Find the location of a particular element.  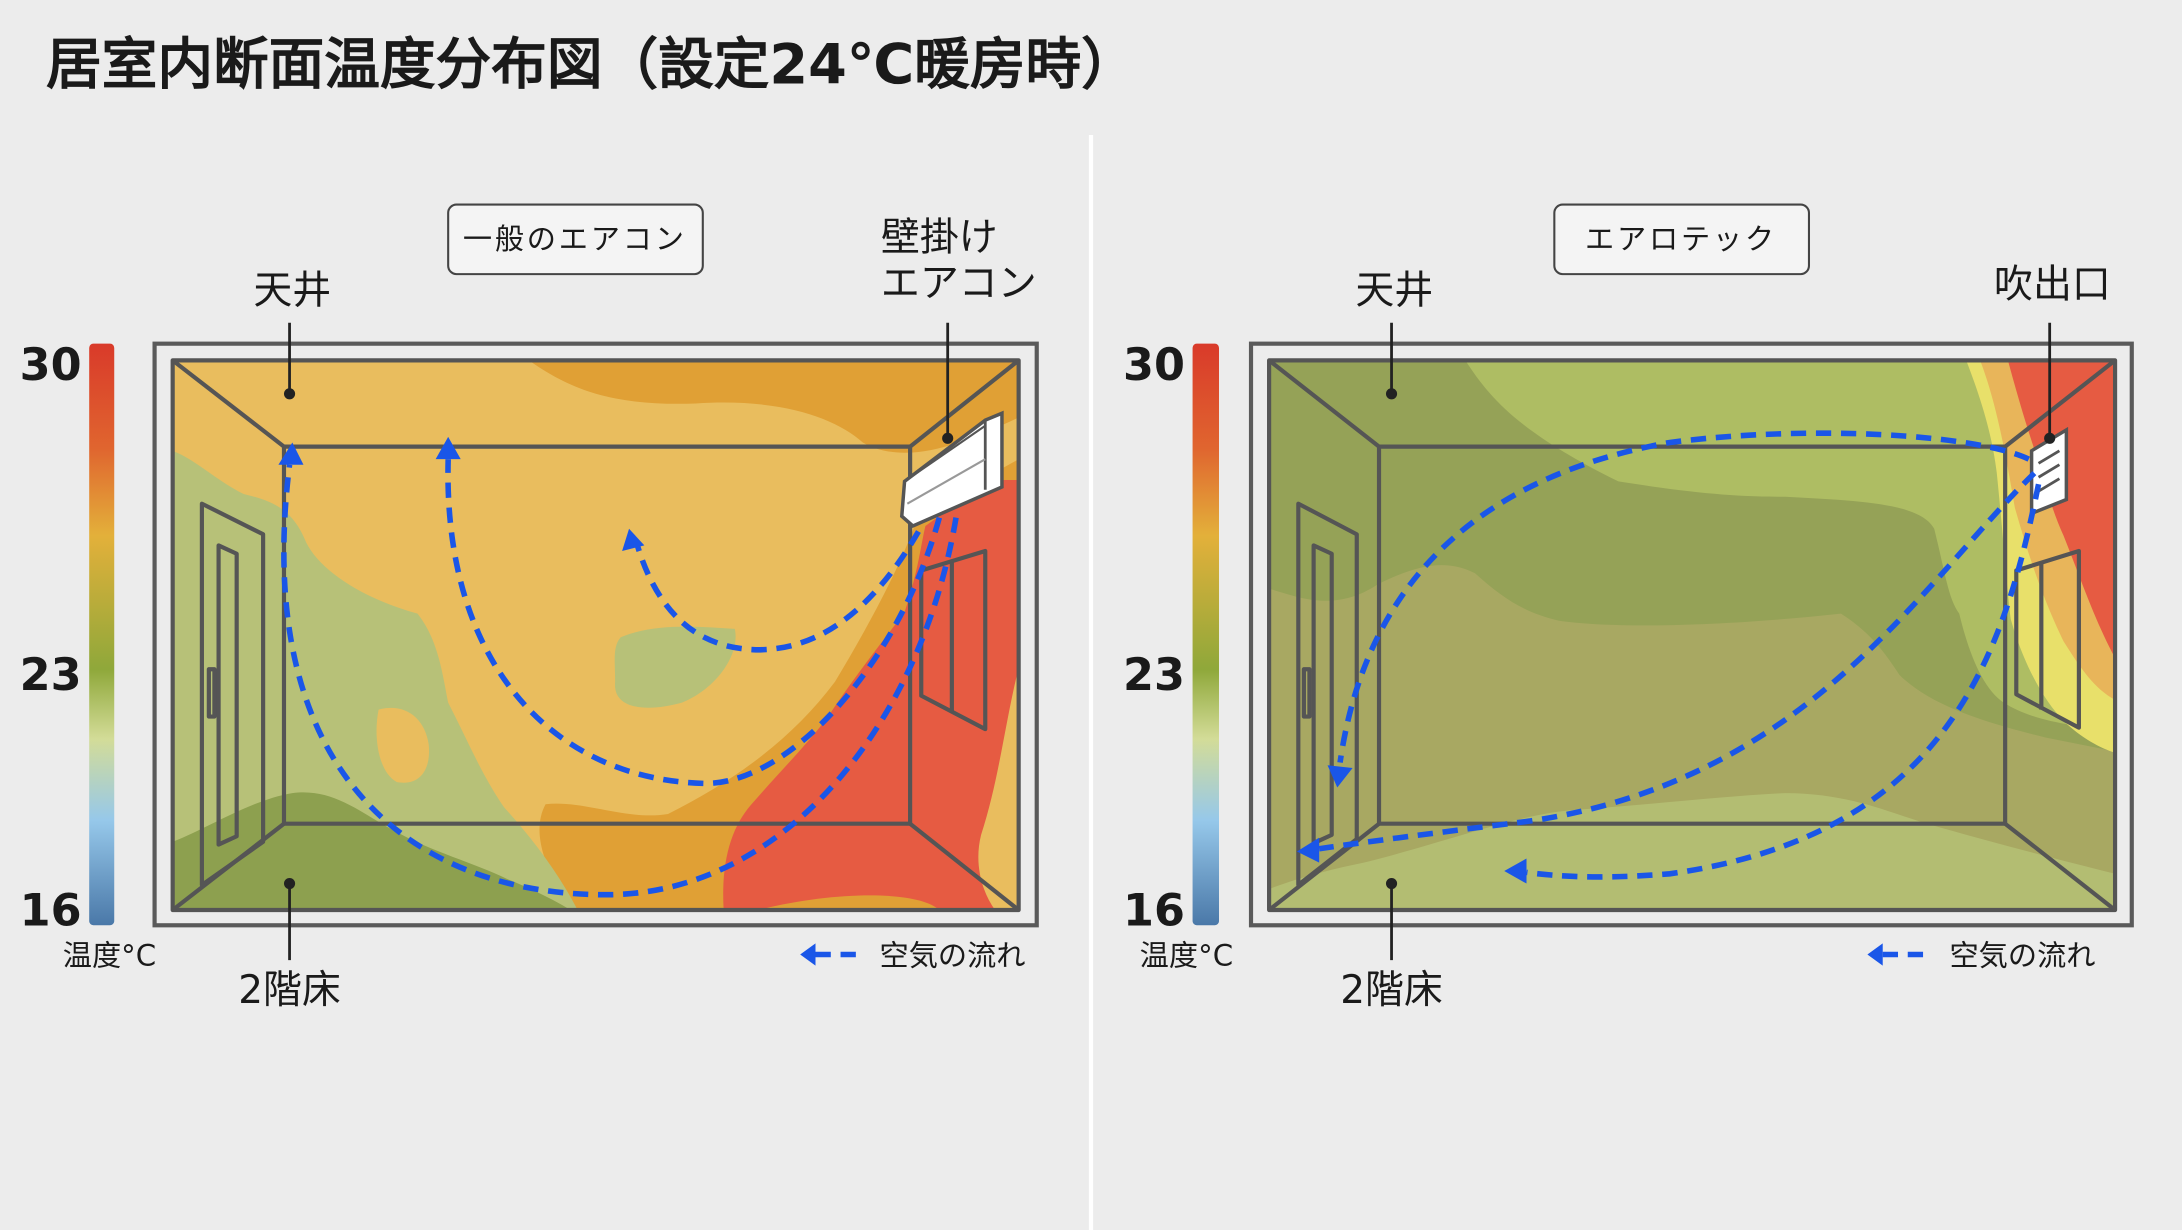

wall-air-conditioner-icon is located at coordinates (951, 469).